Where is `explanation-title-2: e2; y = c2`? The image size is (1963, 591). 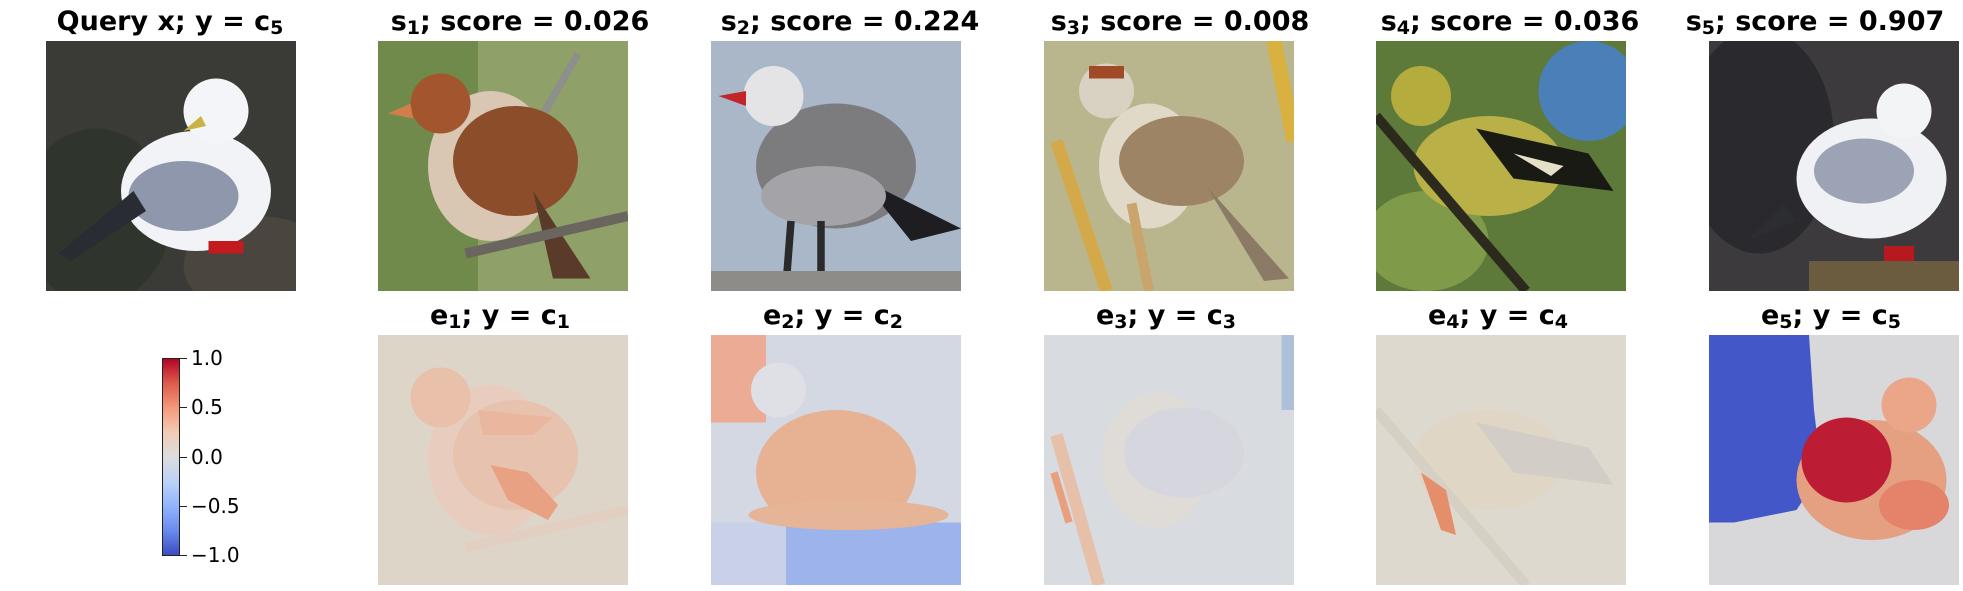
explanation-title-2: e2; y = c2 is located at coordinates (833, 316).